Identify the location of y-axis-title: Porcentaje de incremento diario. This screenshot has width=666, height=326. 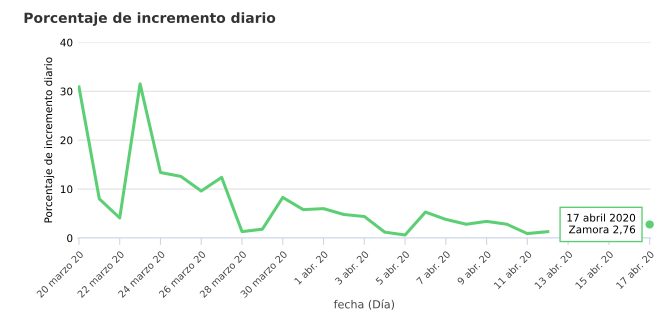
(49, 139).